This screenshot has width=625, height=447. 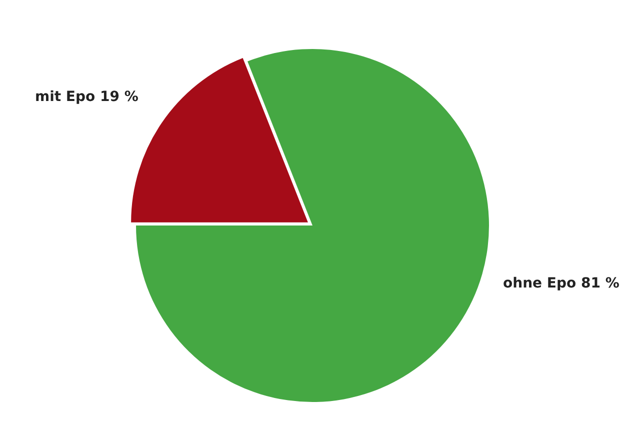 I want to click on slice-label: mit Epo 19 %, so click(x=86, y=96).